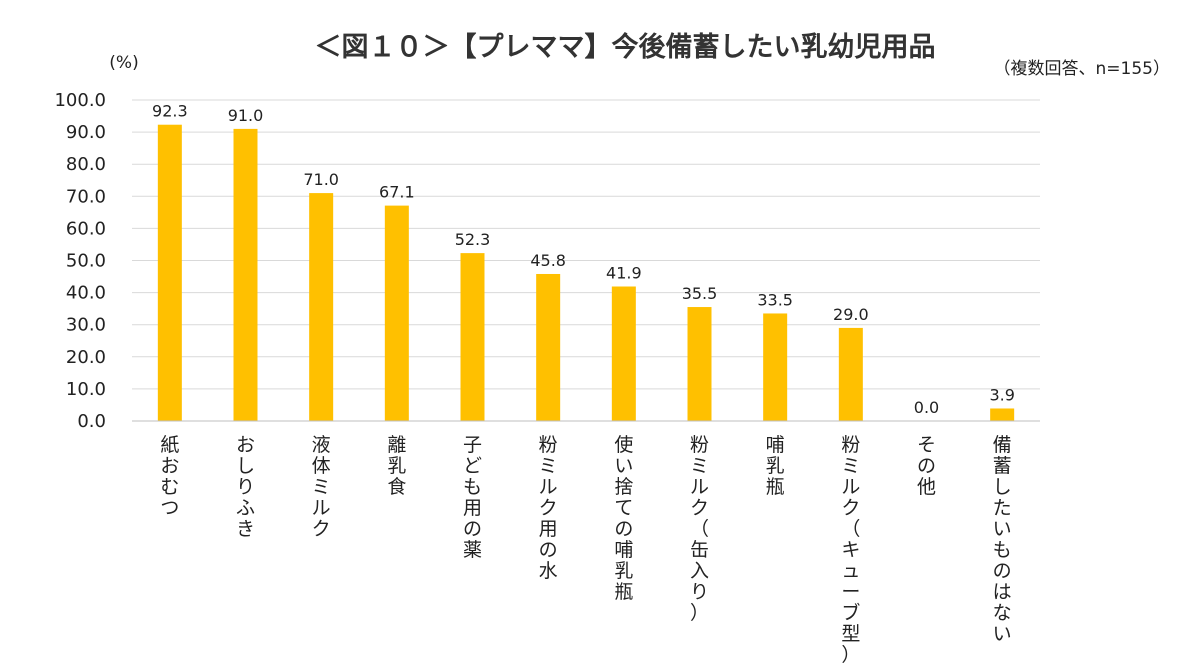  What do you see at coordinates (170, 111) in the screenshot?
I see `data-label: 92.3` at bounding box center [170, 111].